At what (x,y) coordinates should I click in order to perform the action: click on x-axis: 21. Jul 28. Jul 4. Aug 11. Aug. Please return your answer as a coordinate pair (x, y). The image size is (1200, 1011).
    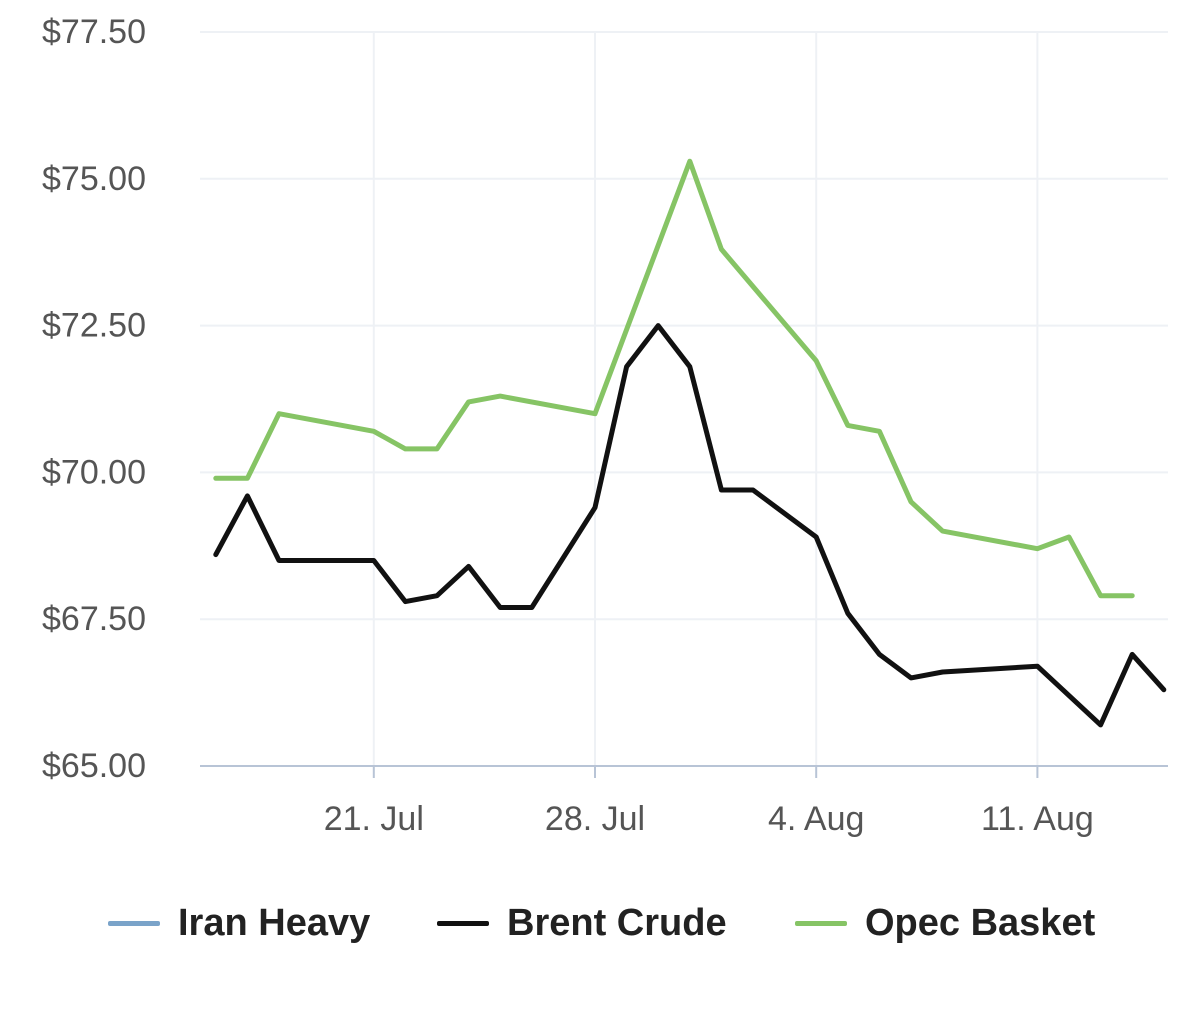
    Looking at the image, I should click on (709, 802).